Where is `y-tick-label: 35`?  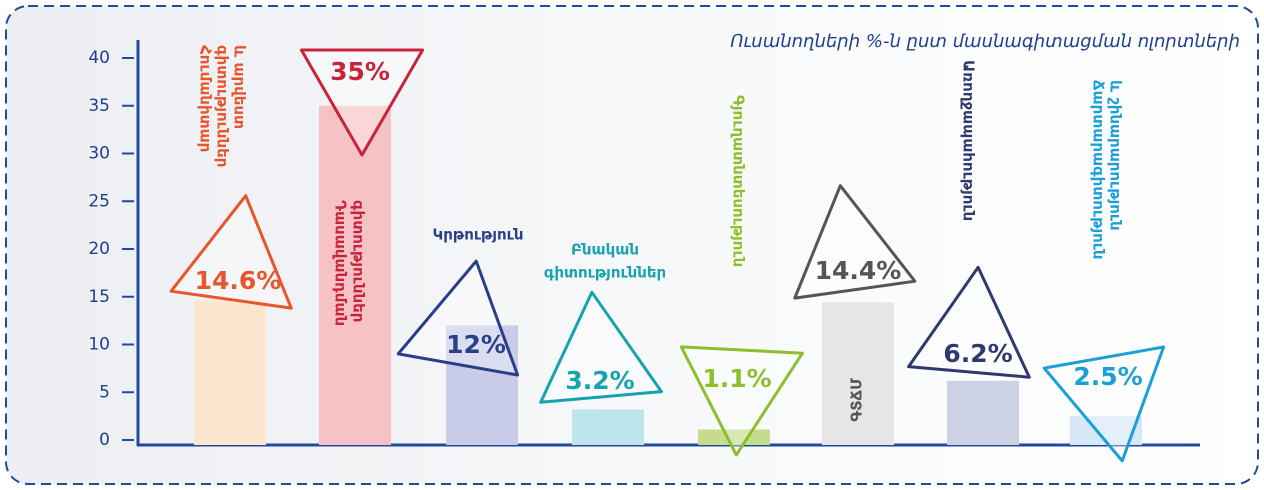 y-tick-label: 35 is located at coordinates (99, 106).